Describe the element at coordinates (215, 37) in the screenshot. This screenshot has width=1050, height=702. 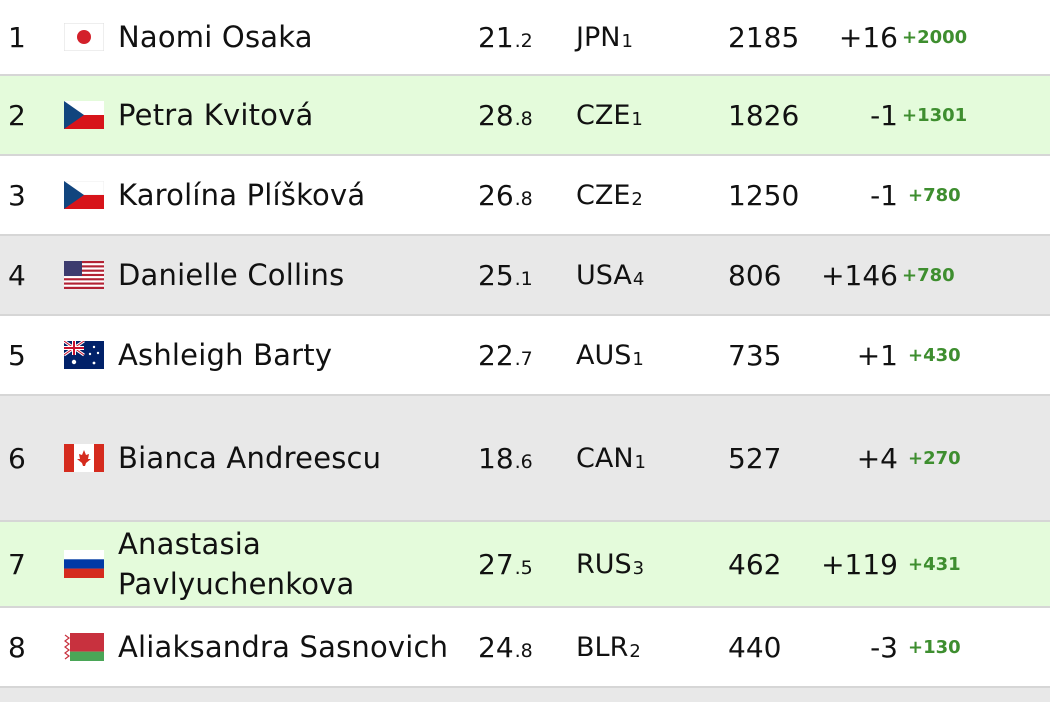
I see `player-name: Naomi Osaka` at that location.